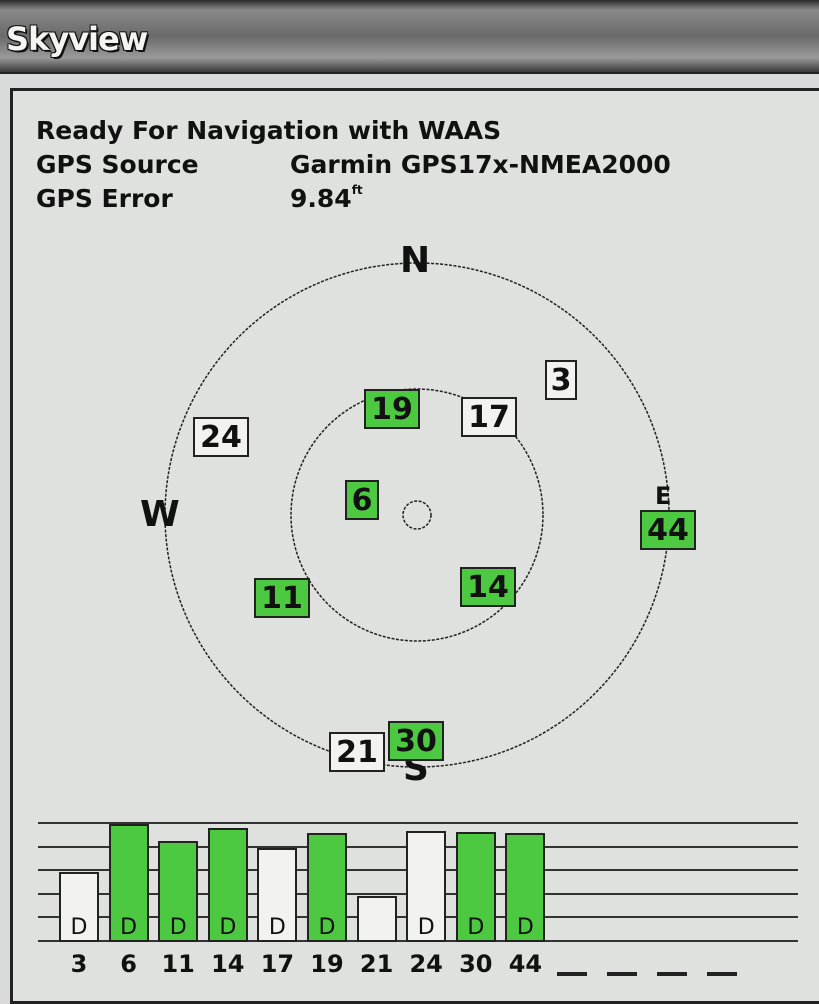 The width and height of the screenshot is (819, 1004). What do you see at coordinates (525, 887) in the screenshot?
I see `signal-bar-44: D` at bounding box center [525, 887].